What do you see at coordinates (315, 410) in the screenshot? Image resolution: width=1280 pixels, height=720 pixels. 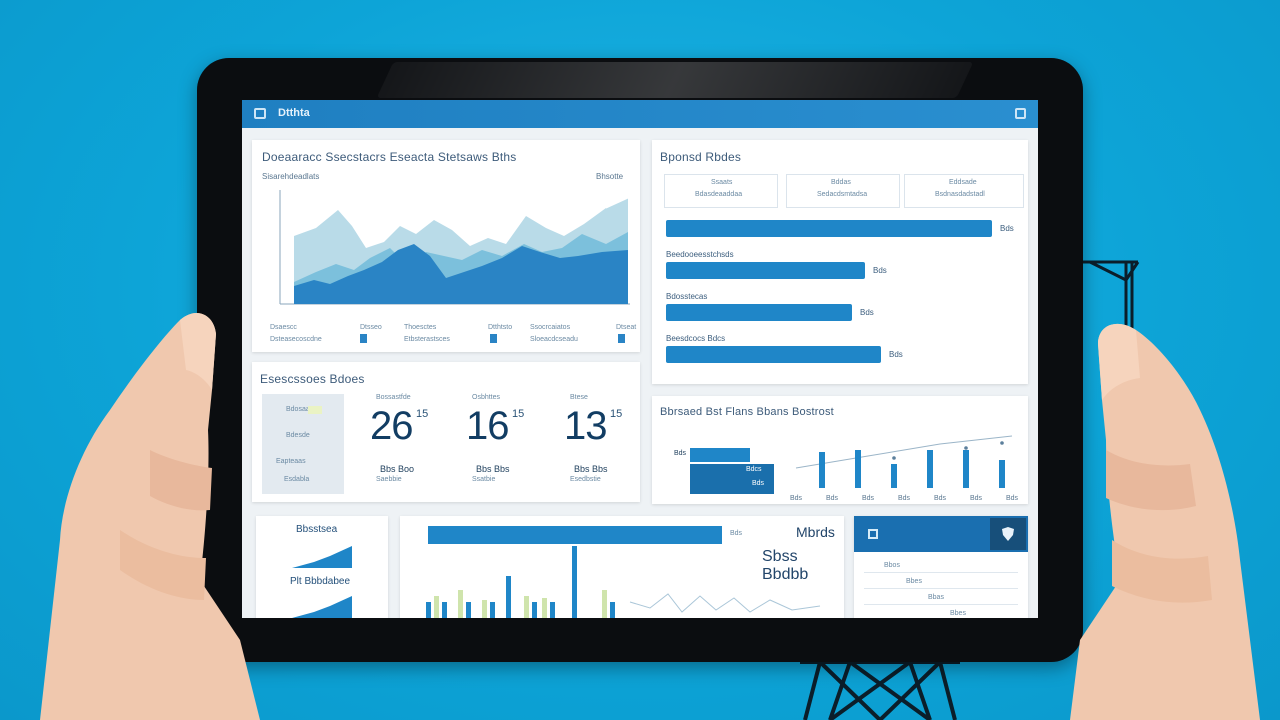 I see `stats-side-highlight` at bounding box center [315, 410].